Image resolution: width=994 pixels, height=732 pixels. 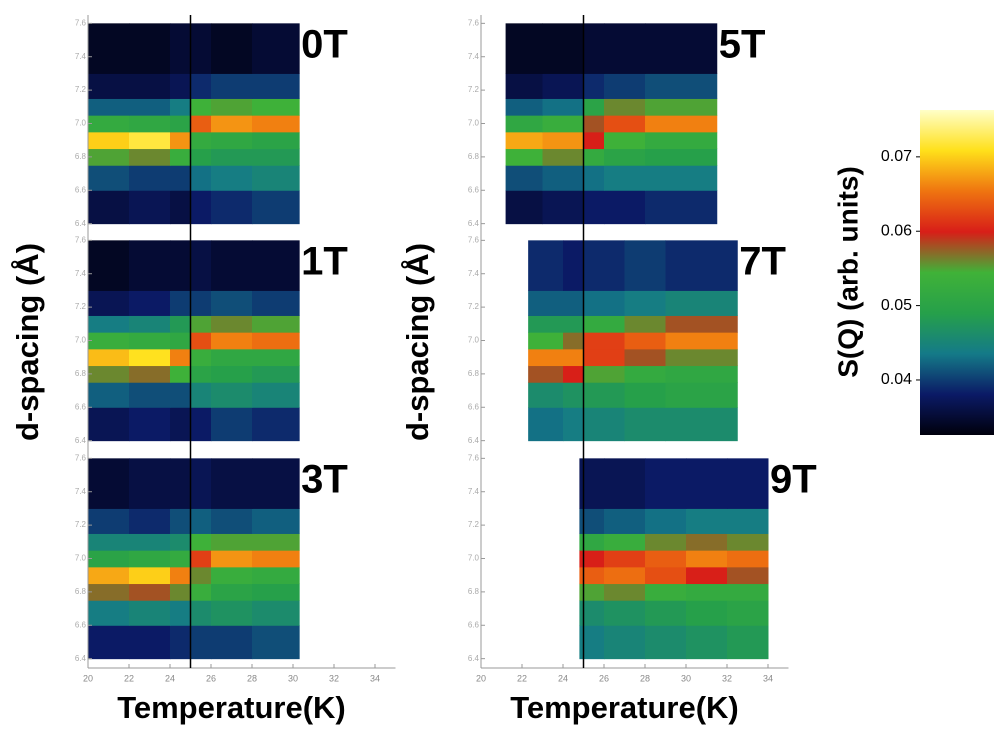 I want to click on x-tick-label: 22, so click(x=129, y=678).